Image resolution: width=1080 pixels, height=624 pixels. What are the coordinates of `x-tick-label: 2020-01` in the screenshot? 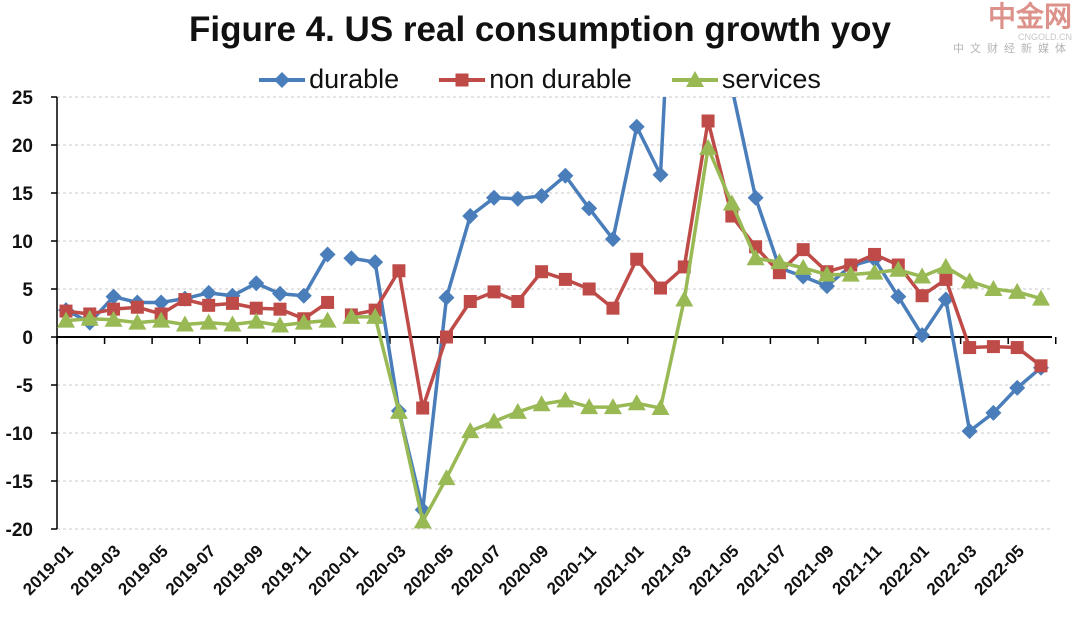 It's located at (334, 570).